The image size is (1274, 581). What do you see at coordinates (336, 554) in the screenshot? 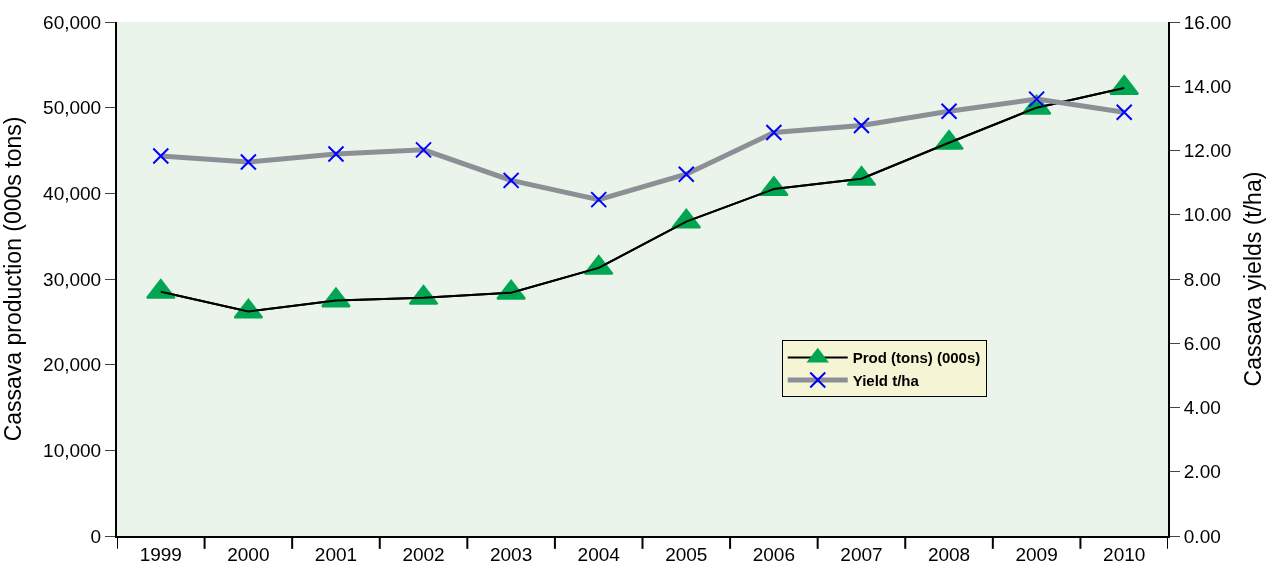
I see `x-tick-label: 2001` at bounding box center [336, 554].